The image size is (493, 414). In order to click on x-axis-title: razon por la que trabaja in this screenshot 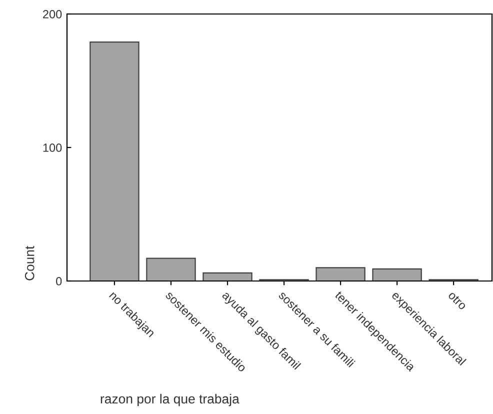, I will do `click(170, 400)`.